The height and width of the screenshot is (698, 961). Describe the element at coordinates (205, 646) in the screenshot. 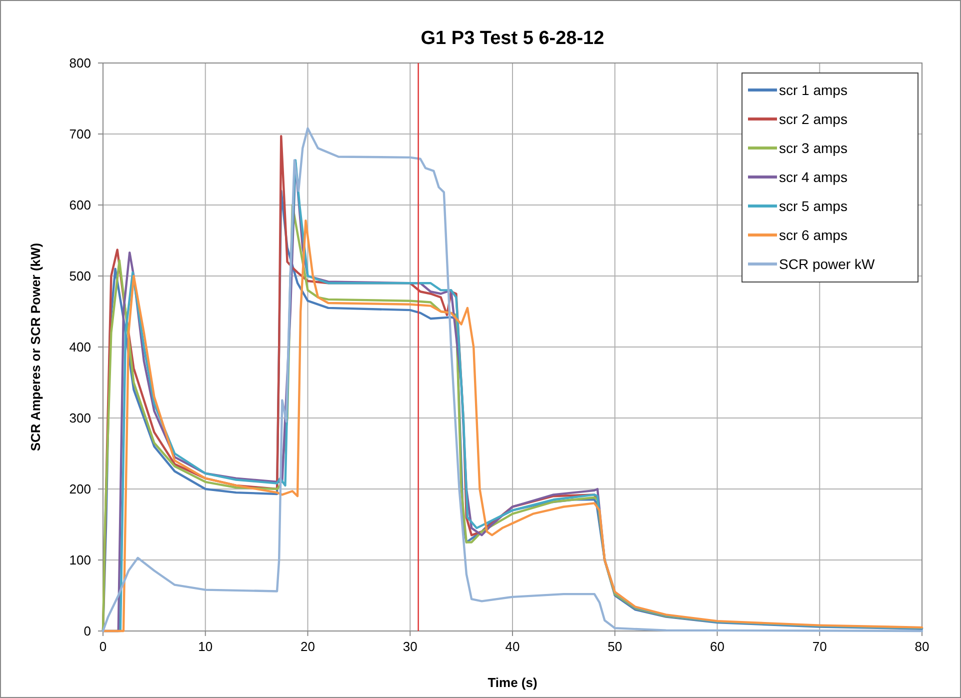

I see `x-tick-label: 10` at that location.